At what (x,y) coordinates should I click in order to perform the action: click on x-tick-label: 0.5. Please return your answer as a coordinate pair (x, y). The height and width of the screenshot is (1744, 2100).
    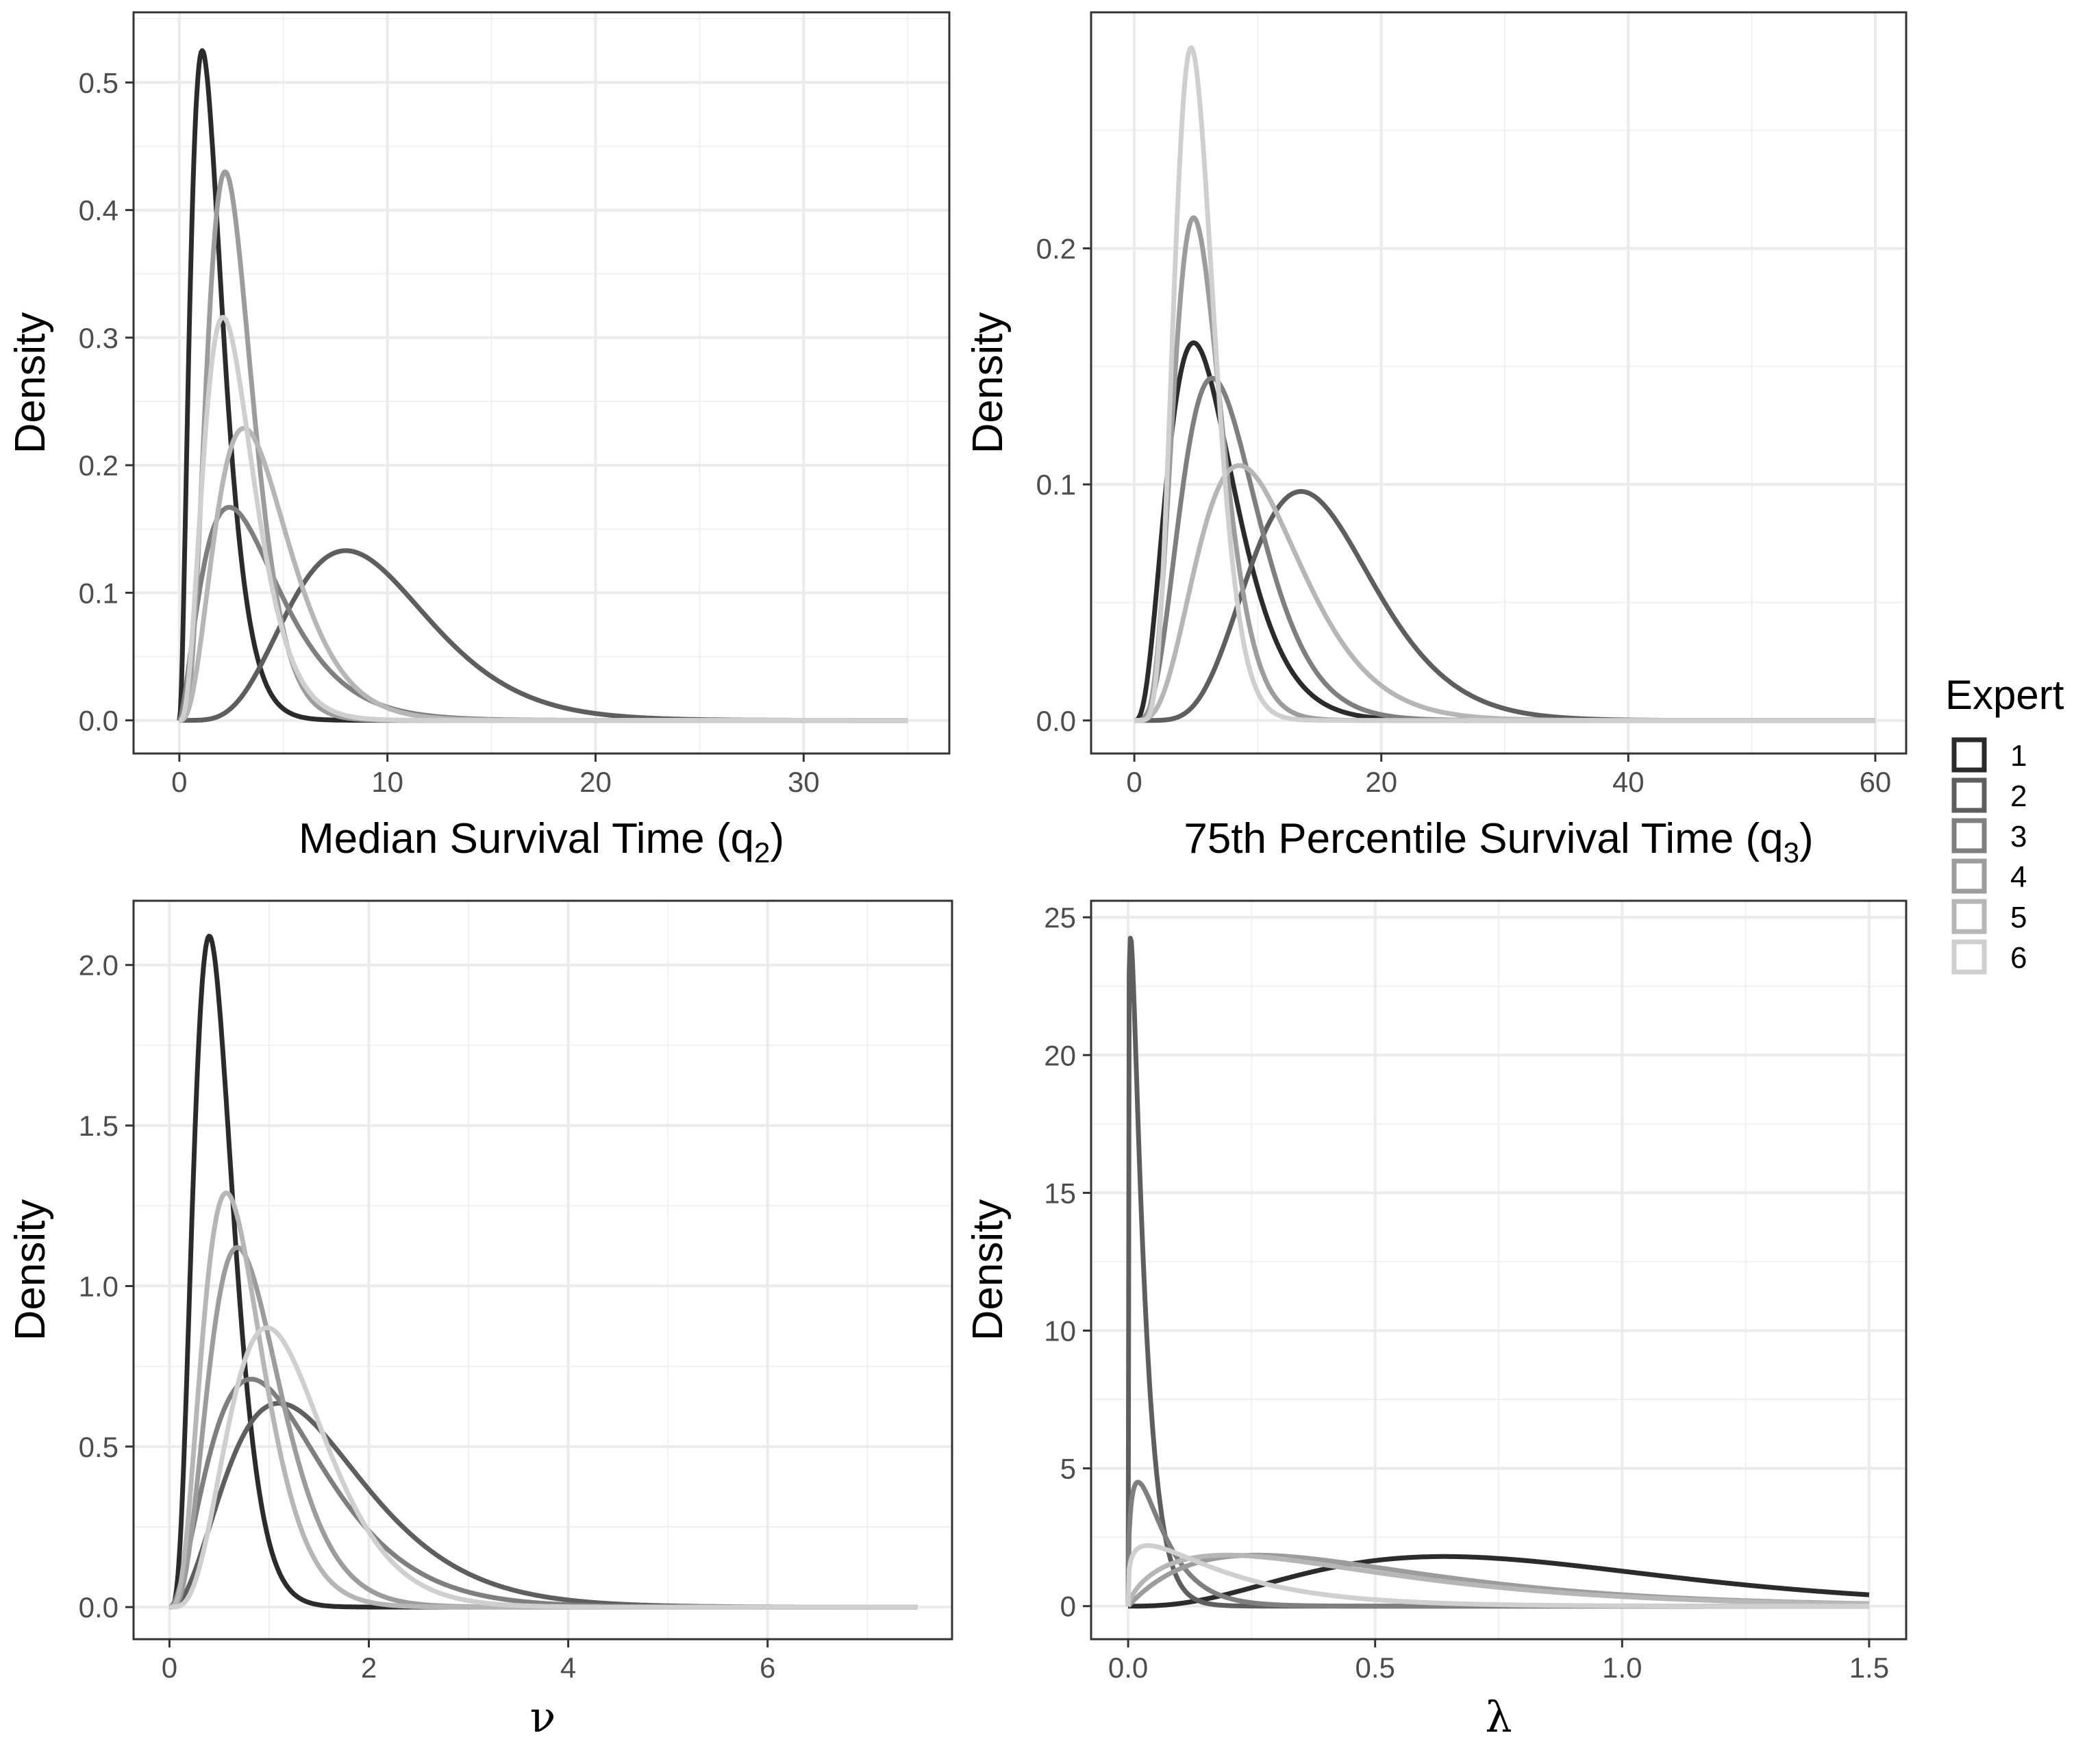
    Looking at the image, I should click on (1375, 1668).